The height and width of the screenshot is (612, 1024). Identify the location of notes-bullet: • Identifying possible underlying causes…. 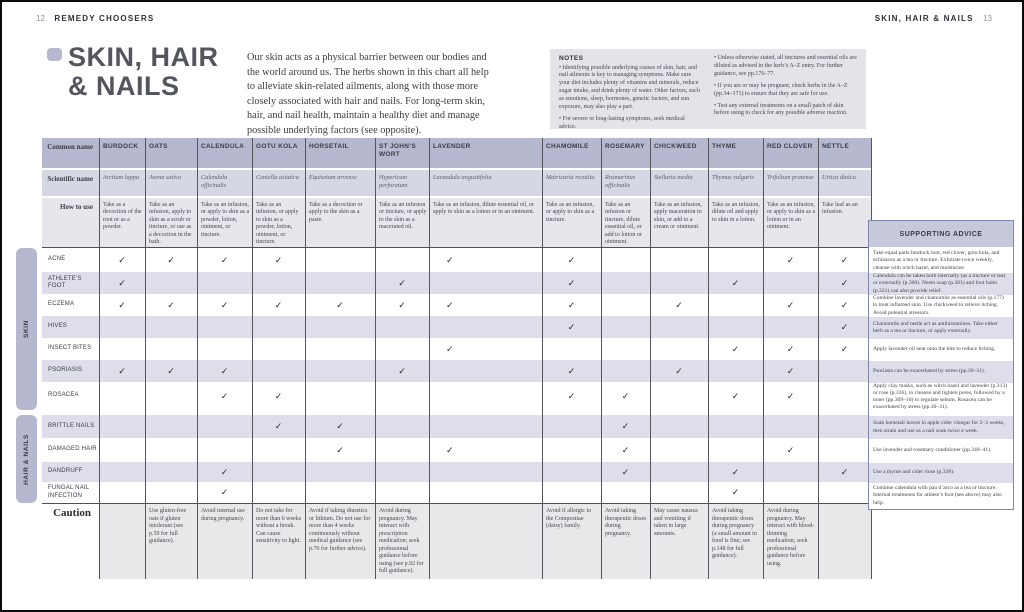
(629, 87).